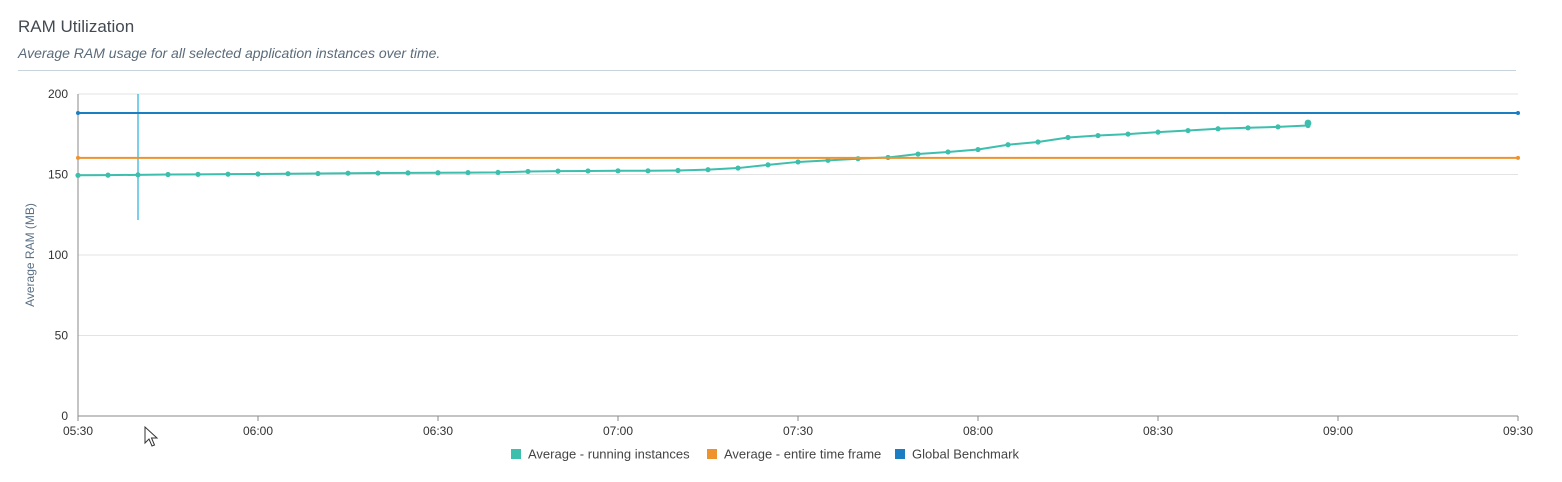  I want to click on x-tick-label-0630: 06:30, so click(438, 431).